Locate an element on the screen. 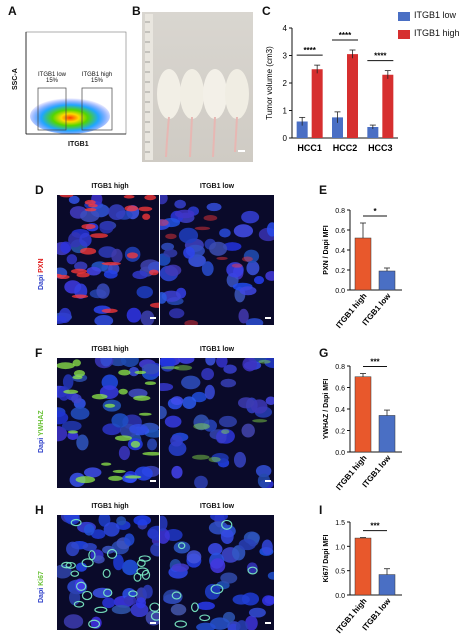 This screenshot has height=641, width=474. significance-label: **** is located at coordinates (309, 50).